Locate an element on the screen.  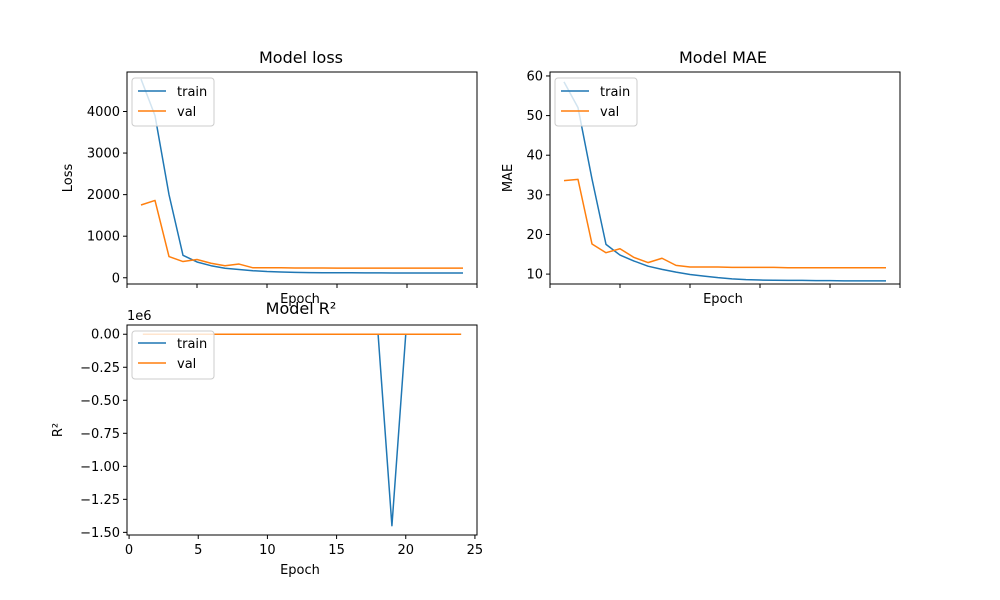
mae-legend-box is located at coordinates (596, 102).